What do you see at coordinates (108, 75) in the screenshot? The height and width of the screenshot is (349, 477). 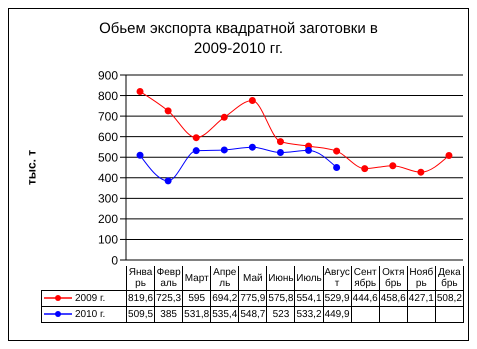 I see `y-tick-label: 900` at bounding box center [108, 75].